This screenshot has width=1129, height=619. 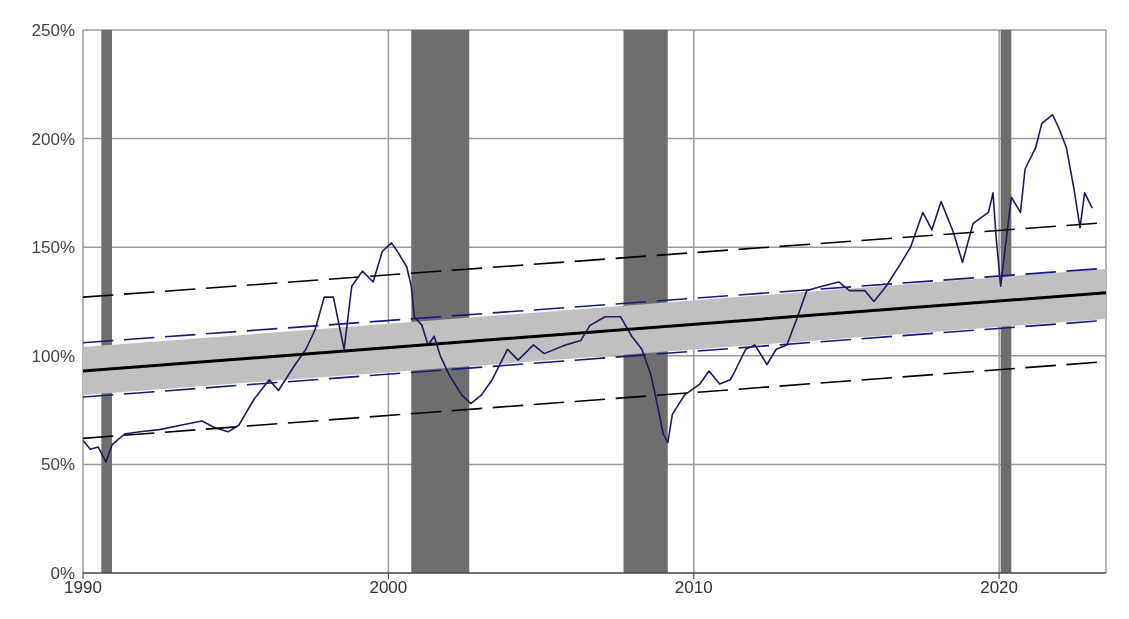 What do you see at coordinates (999, 588) in the screenshot?
I see `x-tick-label: 2020` at bounding box center [999, 588].